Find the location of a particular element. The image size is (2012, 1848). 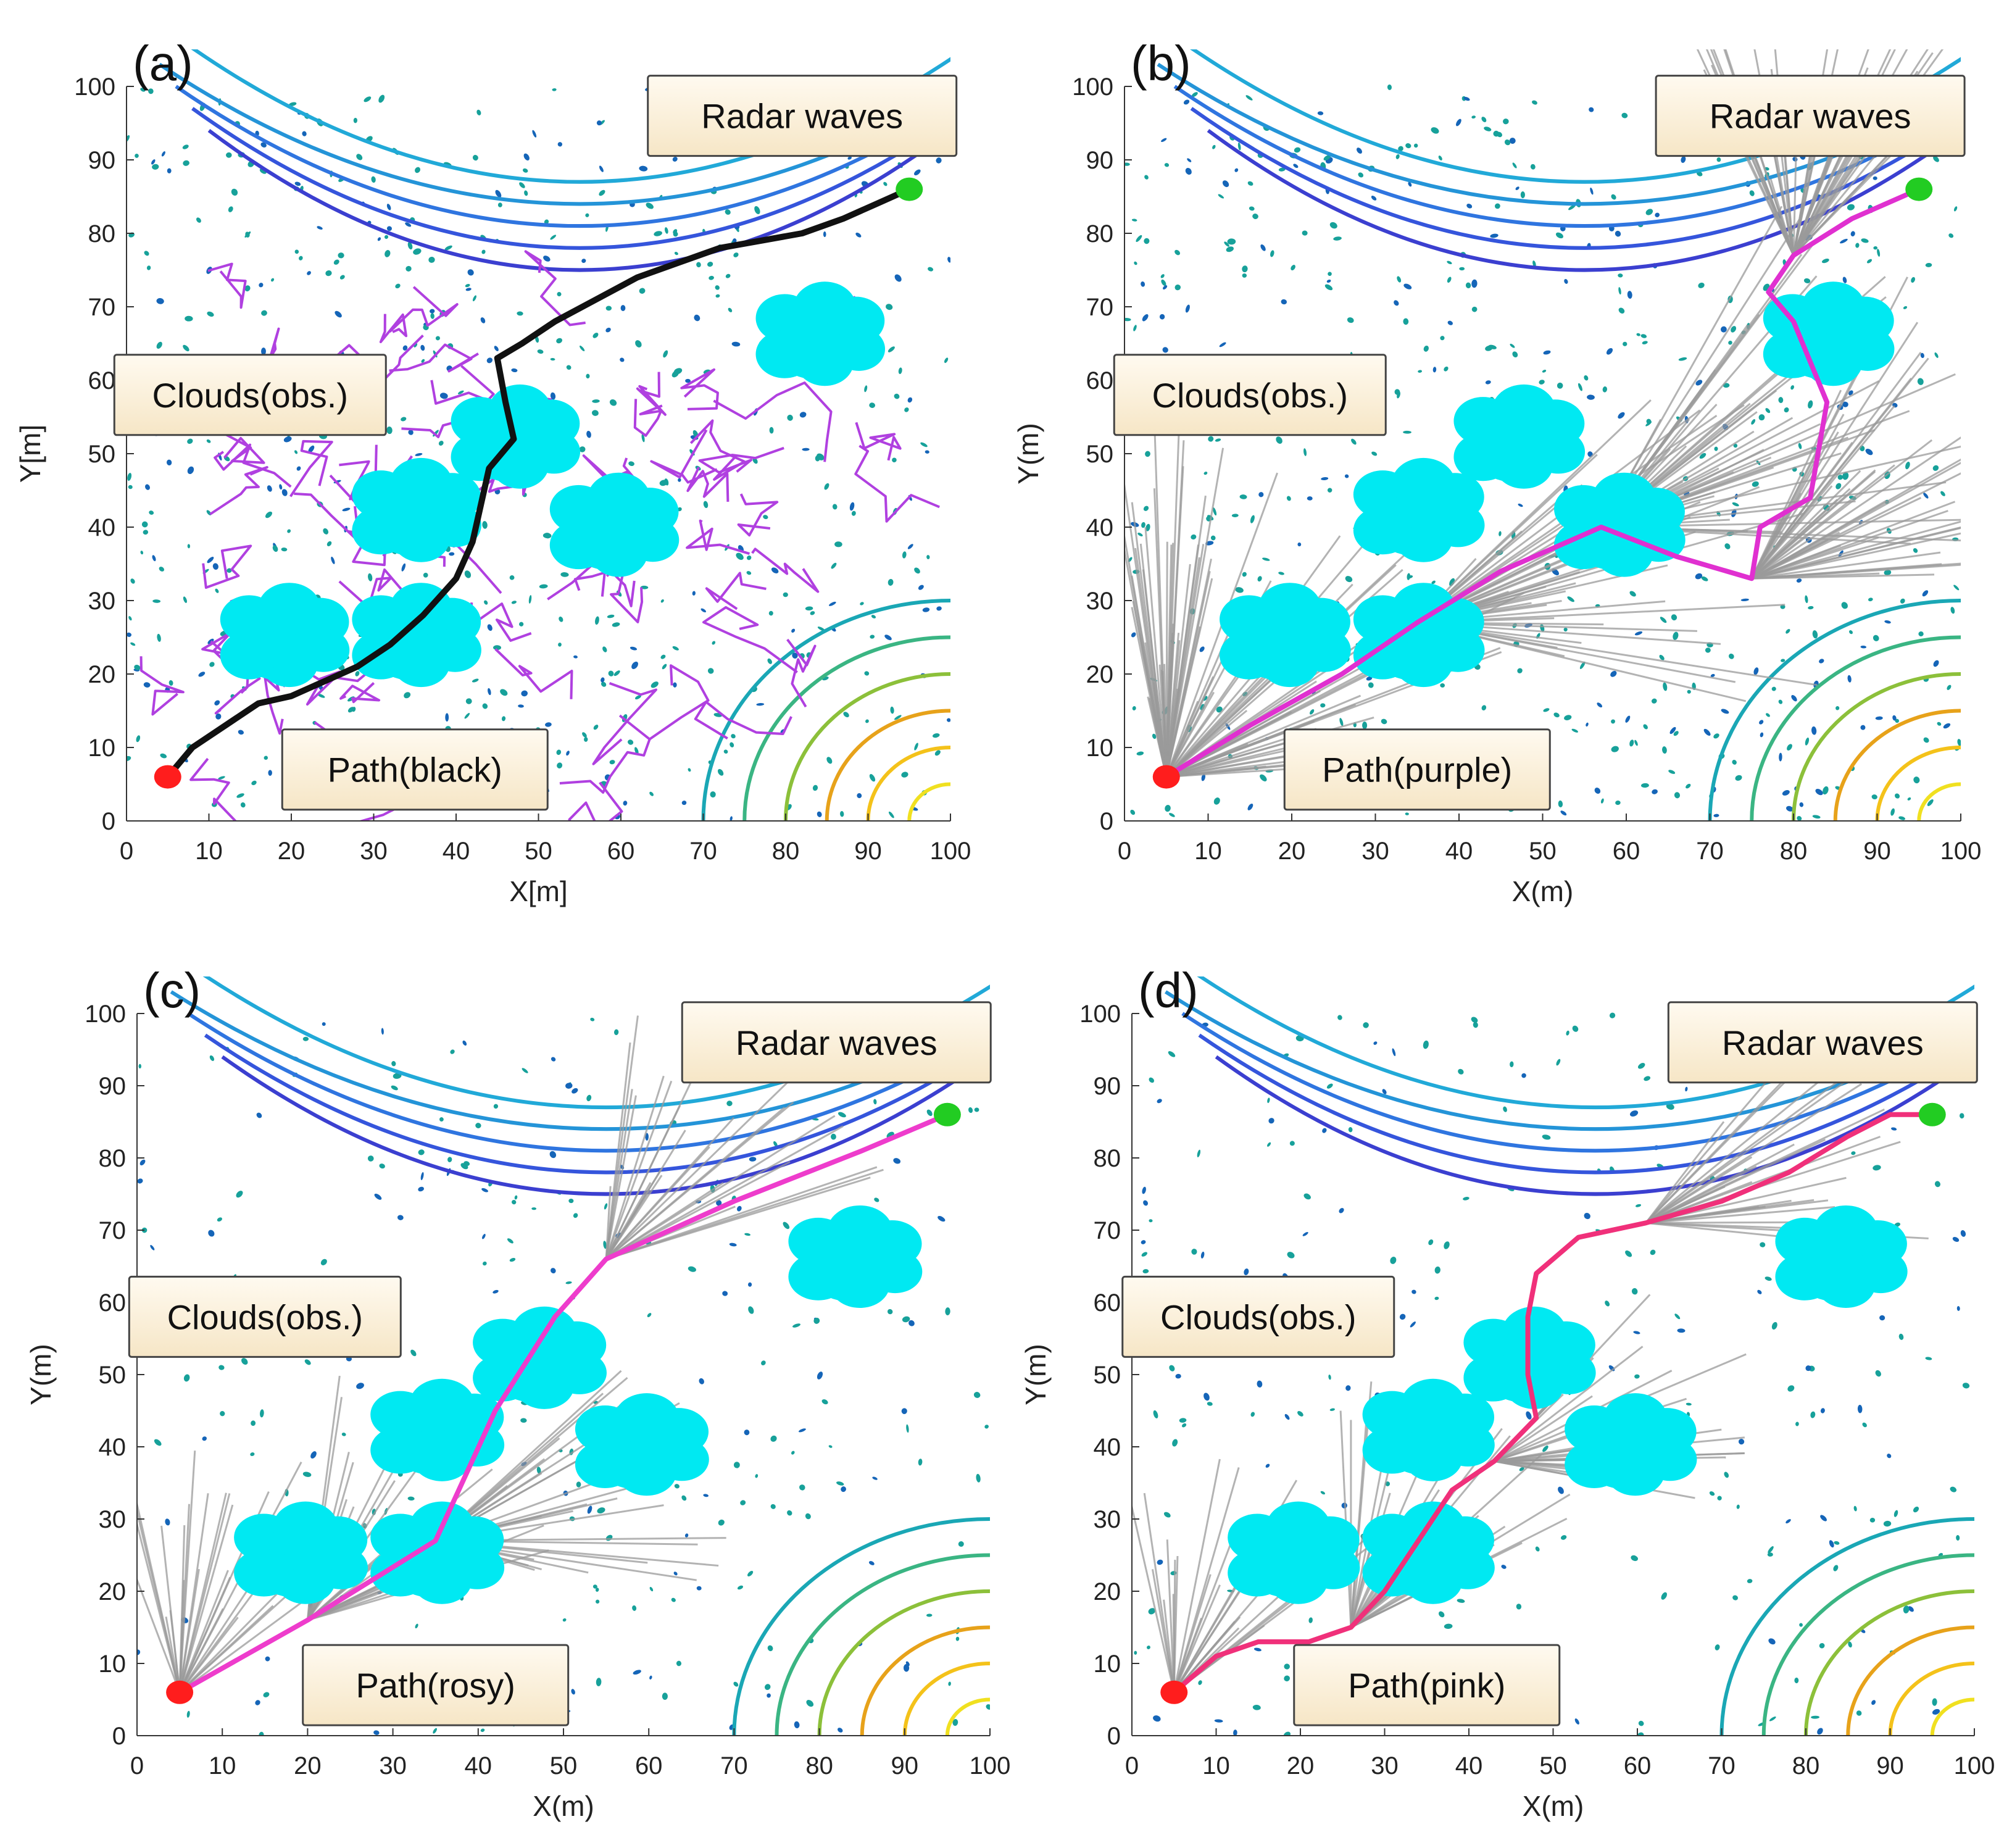

planned-path is located at coordinates (538, 483).